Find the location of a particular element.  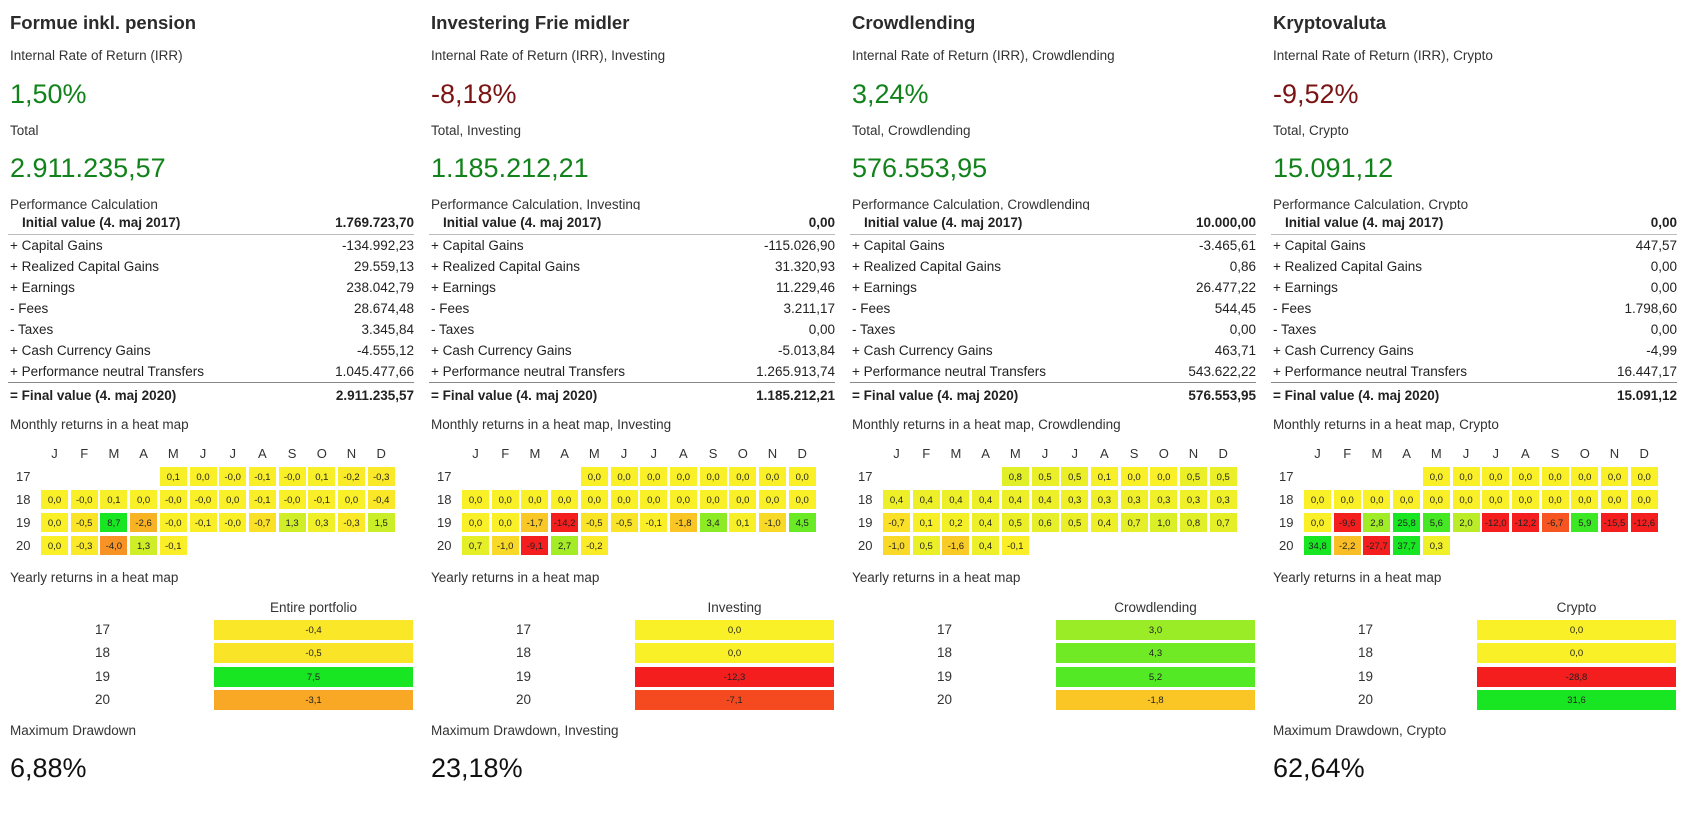

row-value: 15.091,12 is located at coordinates (1646, 395).